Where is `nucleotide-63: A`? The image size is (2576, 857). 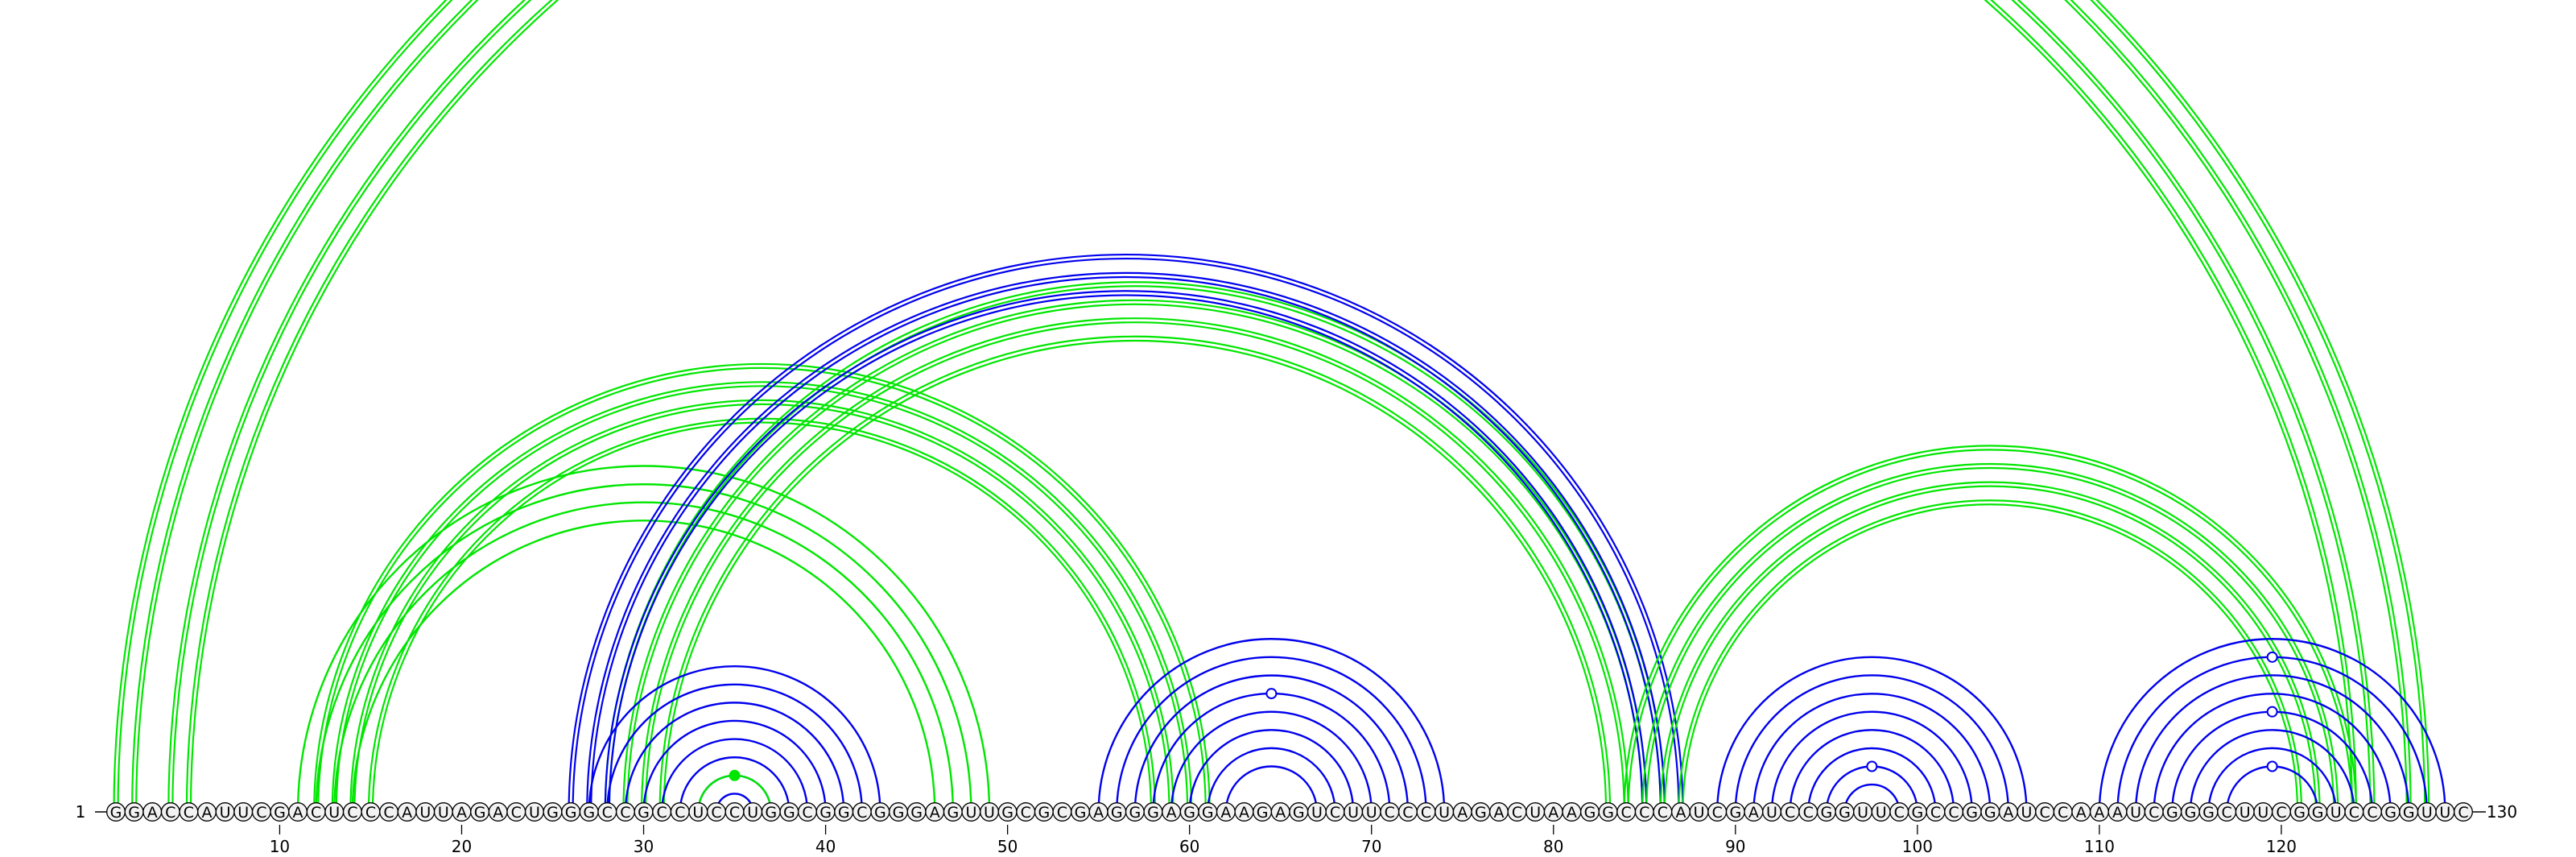
nucleotide-63: A is located at coordinates (1244, 812).